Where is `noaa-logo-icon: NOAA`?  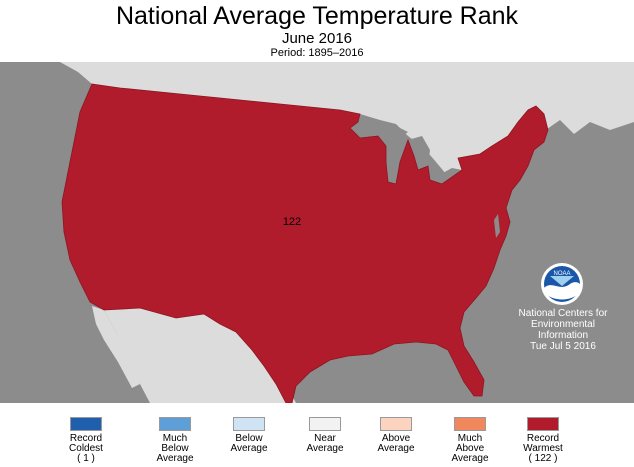 noaa-logo-icon: NOAA is located at coordinates (562, 284).